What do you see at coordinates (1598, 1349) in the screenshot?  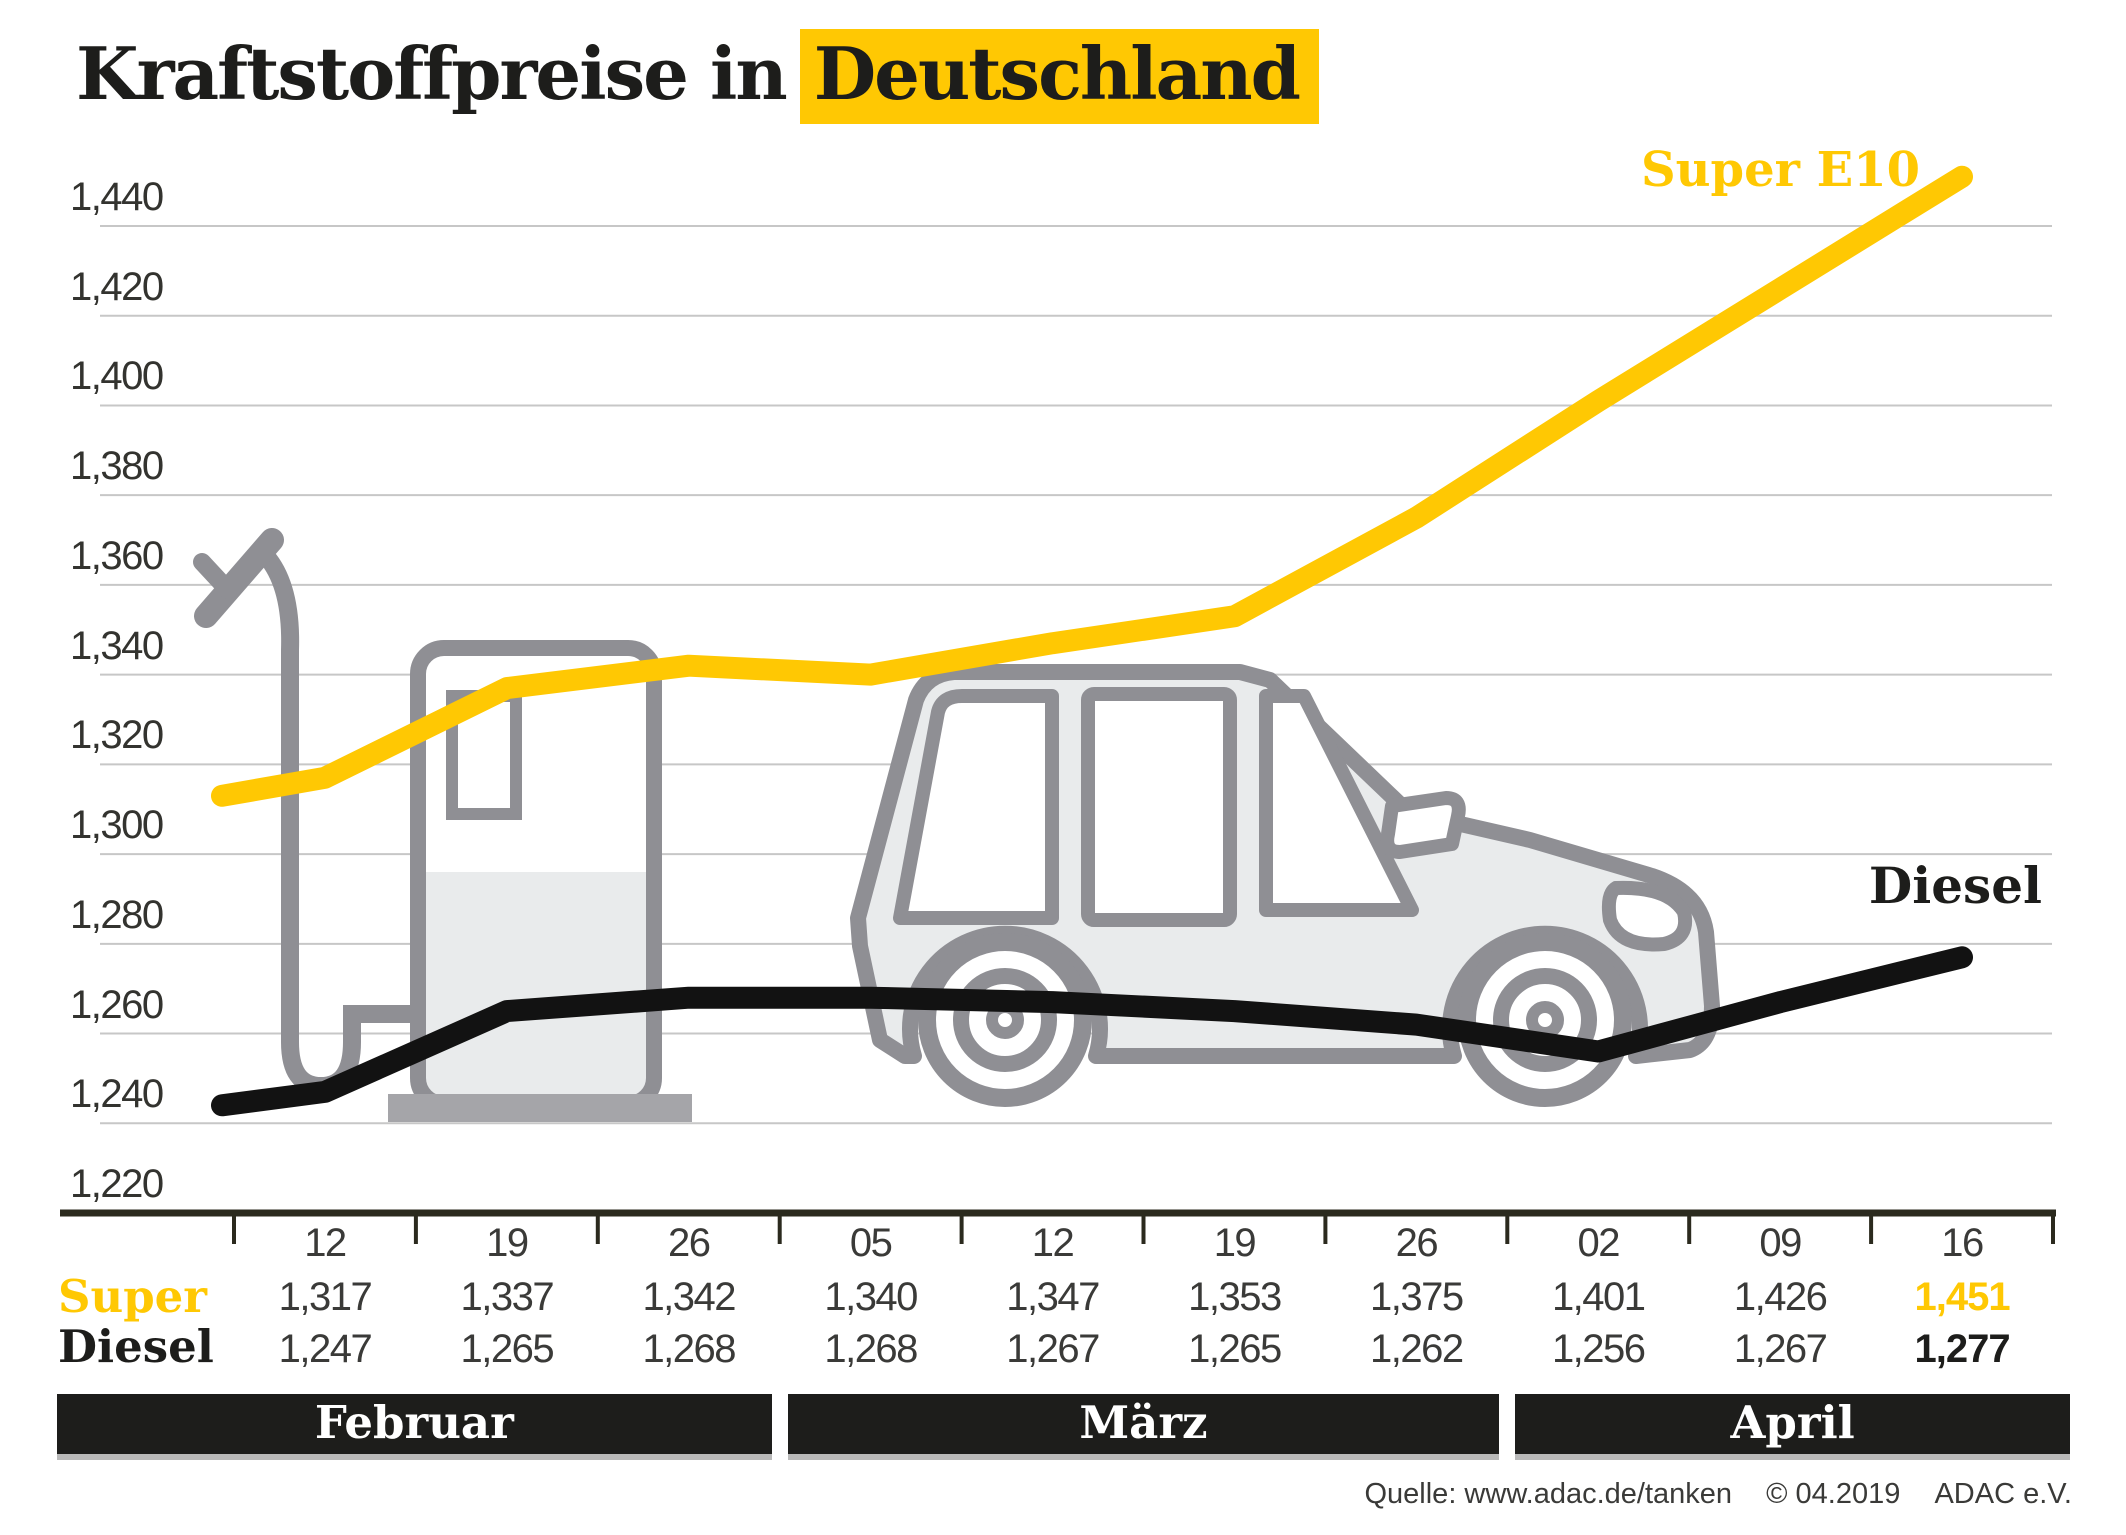 I see `price-cell-diesel: 1,256` at bounding box center [1598, 1349].